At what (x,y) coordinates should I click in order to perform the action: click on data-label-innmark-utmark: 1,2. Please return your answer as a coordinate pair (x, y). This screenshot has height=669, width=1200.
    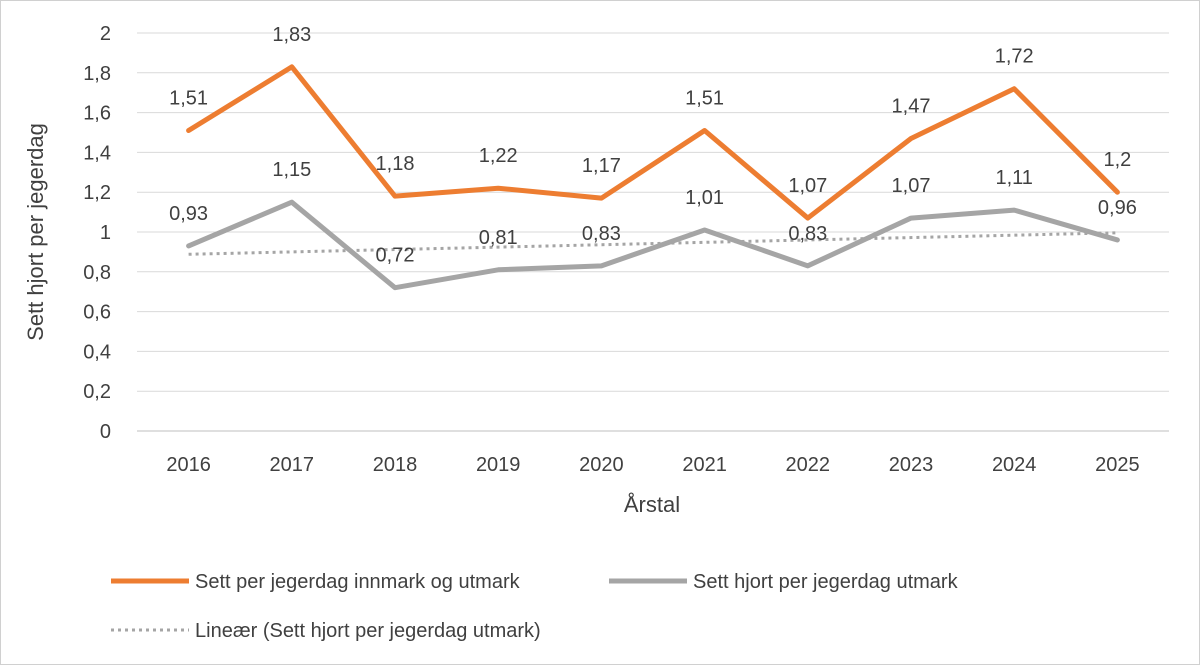
    Looking at the image, I should click on (1117, 160).